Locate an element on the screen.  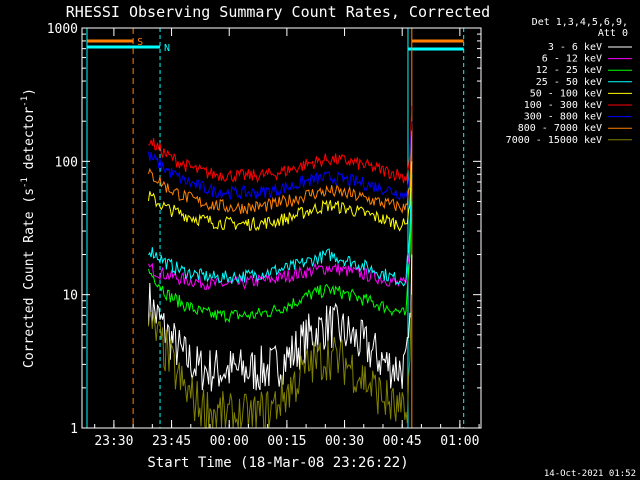
legend-entry-label: 300 - 800 keV is located at coordinates (563, 117).